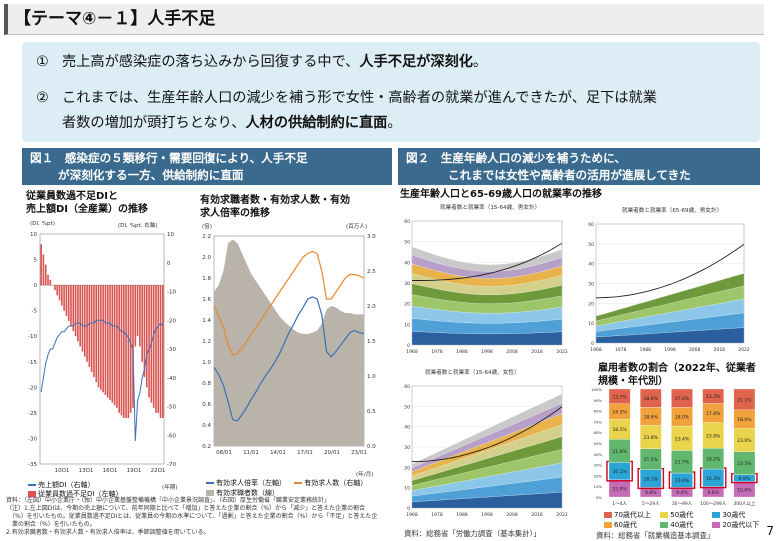 This screenshot has height=541, width=780. What do you see at coordinates (206, 342) in the screenshot?
I see `left-tick-label: 1.2` at bounding box center [206, 342].